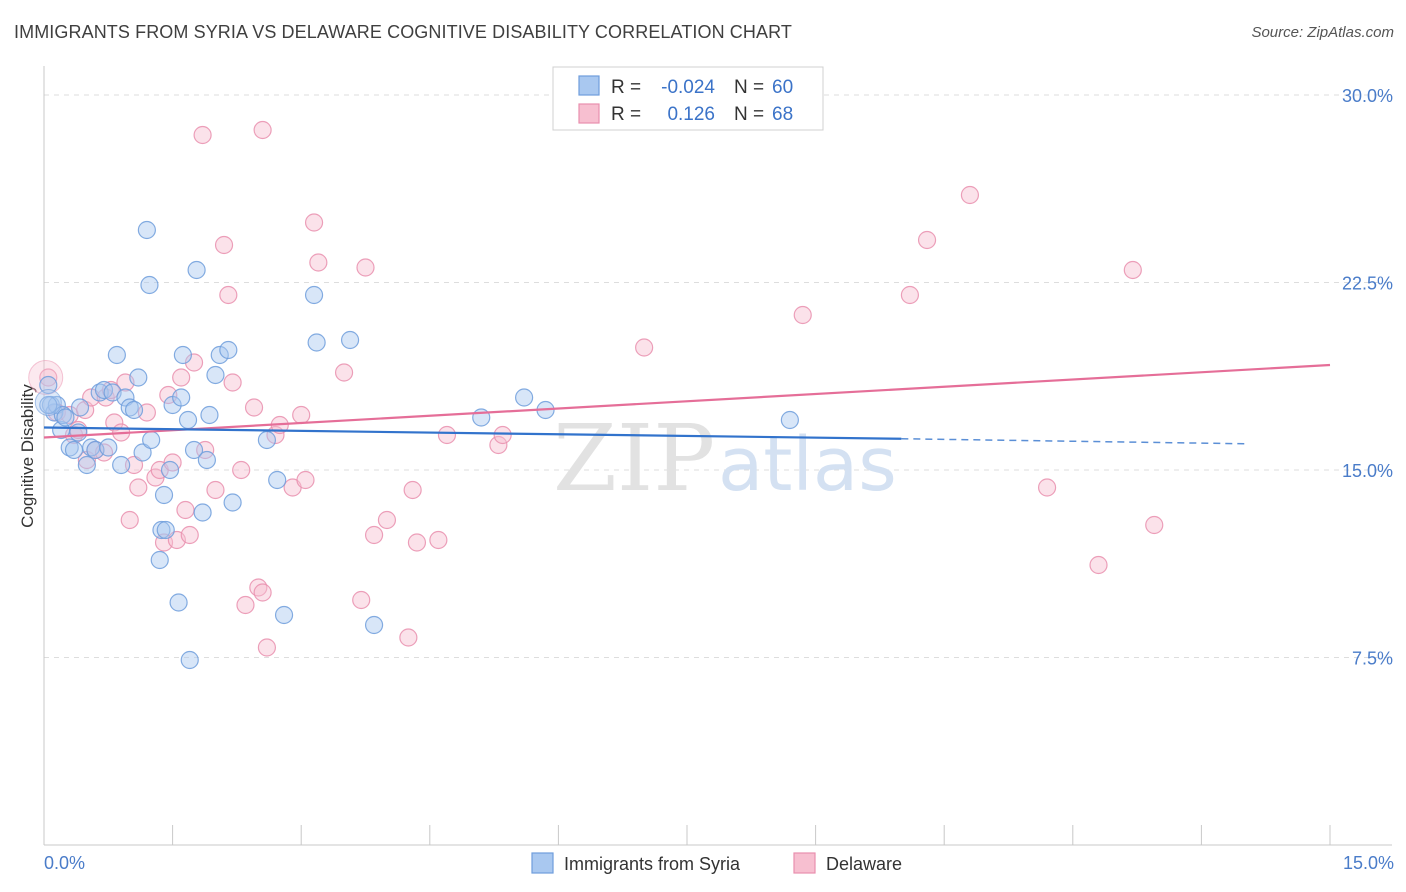  Describe the element at coordinates (1367, 284) in the screenshot. I see `y-tick-label: 22.5%` at that location.